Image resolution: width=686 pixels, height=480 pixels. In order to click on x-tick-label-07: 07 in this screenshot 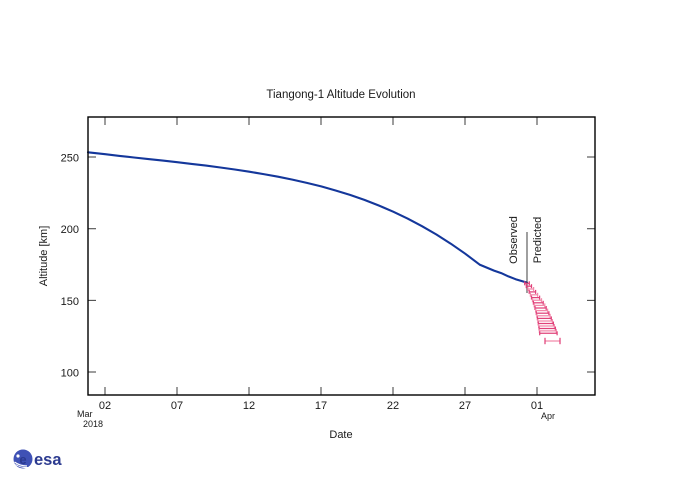, I will do `click(177, 406)`.